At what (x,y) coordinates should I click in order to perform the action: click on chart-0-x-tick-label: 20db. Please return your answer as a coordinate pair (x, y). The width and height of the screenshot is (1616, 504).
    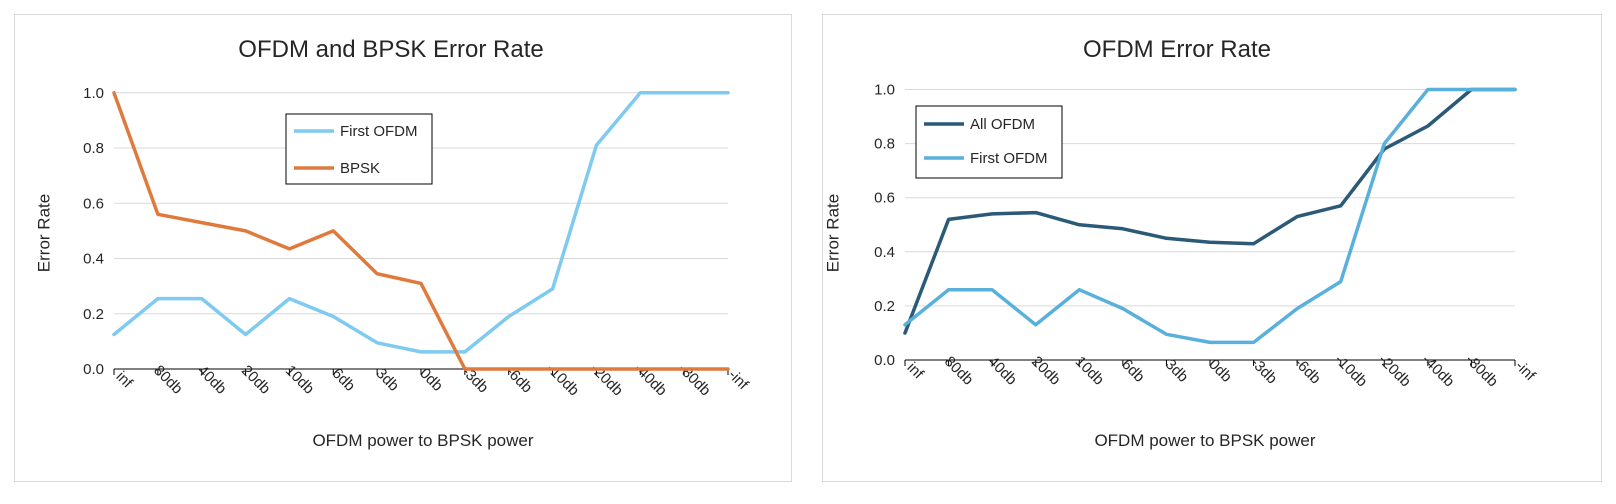
    Looking at the image, I should click on (256, 380).